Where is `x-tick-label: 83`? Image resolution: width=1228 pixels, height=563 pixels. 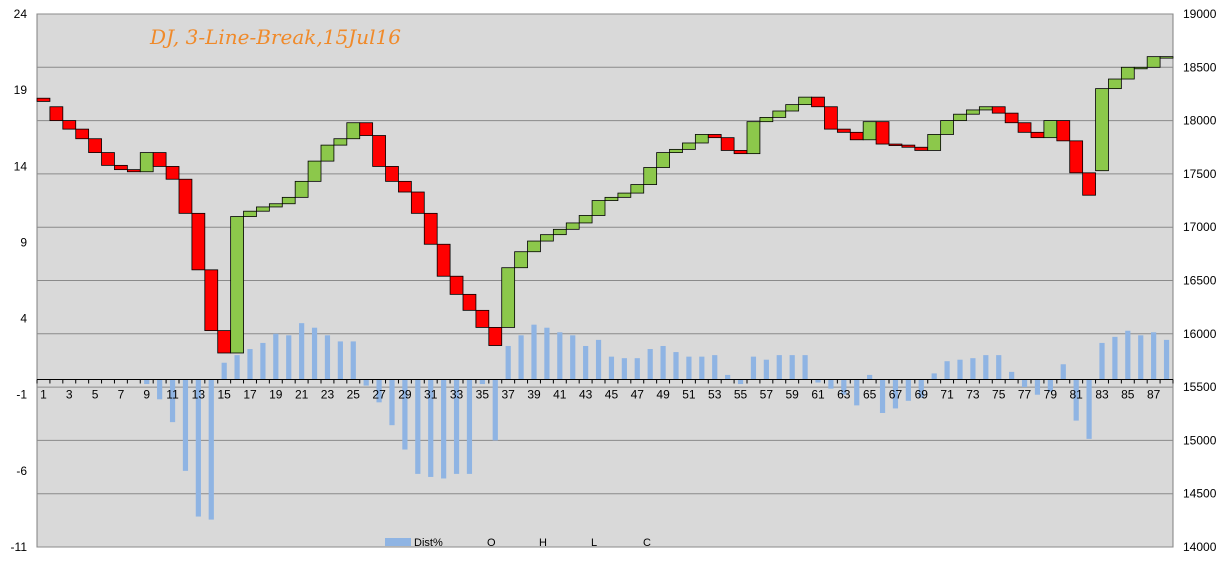 x-tick-label: 83 is located at coordinates (1102, 394).